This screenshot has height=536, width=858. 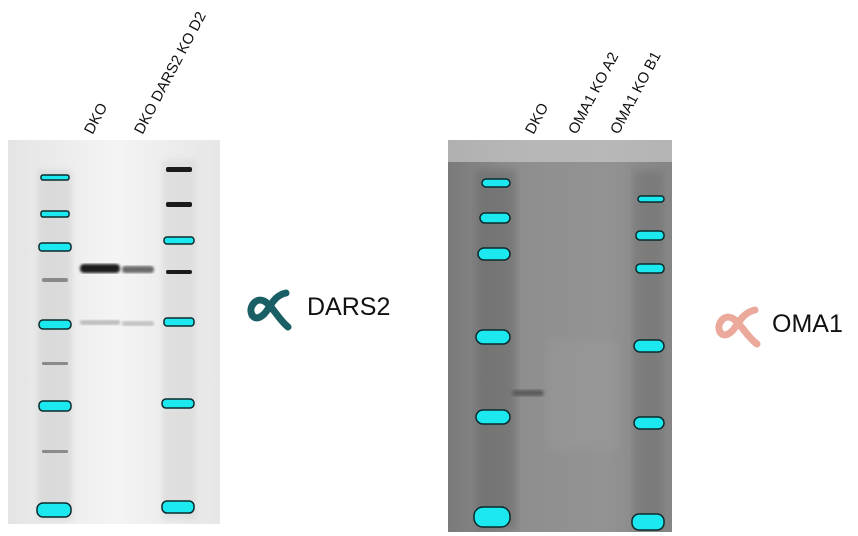 I want to click on dars2-band-dko, so click(x=100, y=268).